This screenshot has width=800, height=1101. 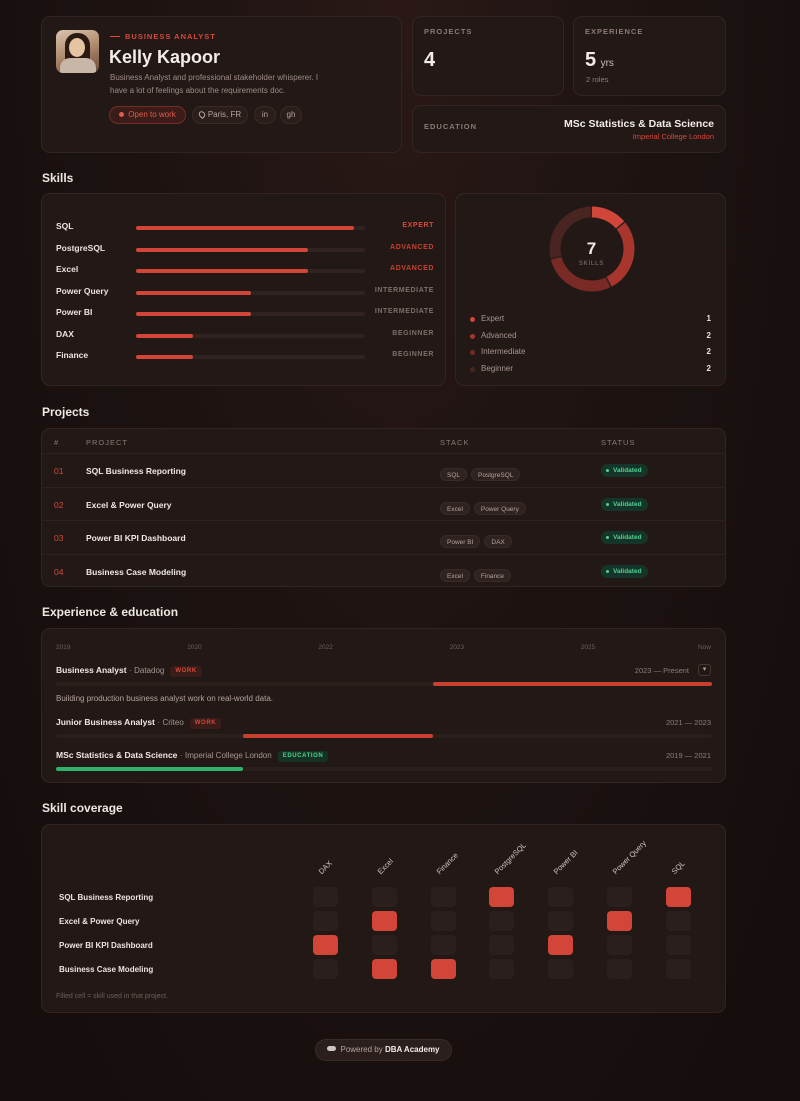 I want to click on legend-label: Beginner, so click(x=497, y=368).